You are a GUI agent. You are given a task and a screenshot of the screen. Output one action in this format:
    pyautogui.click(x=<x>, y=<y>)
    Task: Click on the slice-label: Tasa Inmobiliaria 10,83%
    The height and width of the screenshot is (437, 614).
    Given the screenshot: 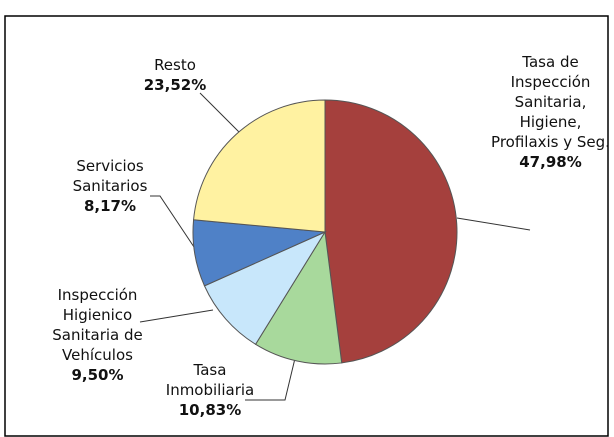 What is the action you would take?
    pyautogui.click(x=210, y=390)
    